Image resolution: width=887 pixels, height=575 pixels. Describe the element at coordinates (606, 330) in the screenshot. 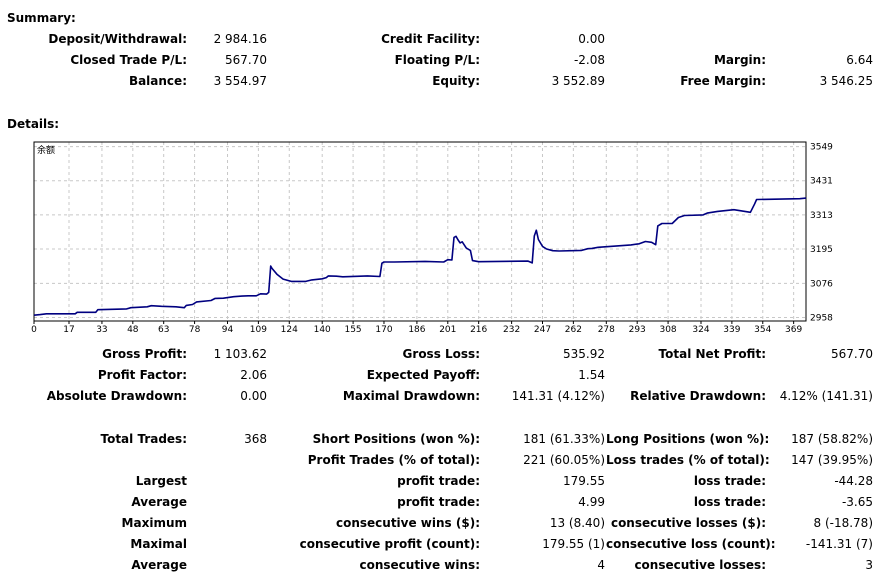

I see `x-tick-label: 278` at that location.